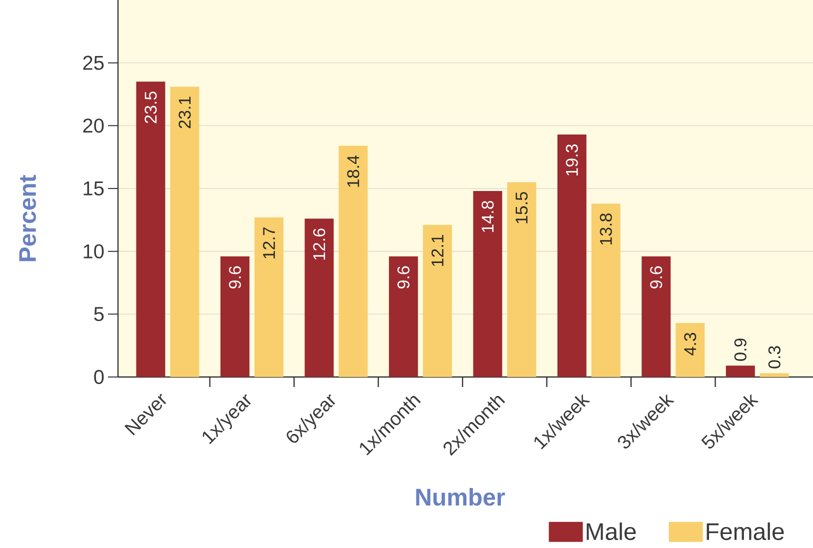 The width and height of the screenshot is (813, 548). What do you see at coordinates (690, 344) in the screenshot?
I see `data-label: 4.3` at bounding box center [690, 344].